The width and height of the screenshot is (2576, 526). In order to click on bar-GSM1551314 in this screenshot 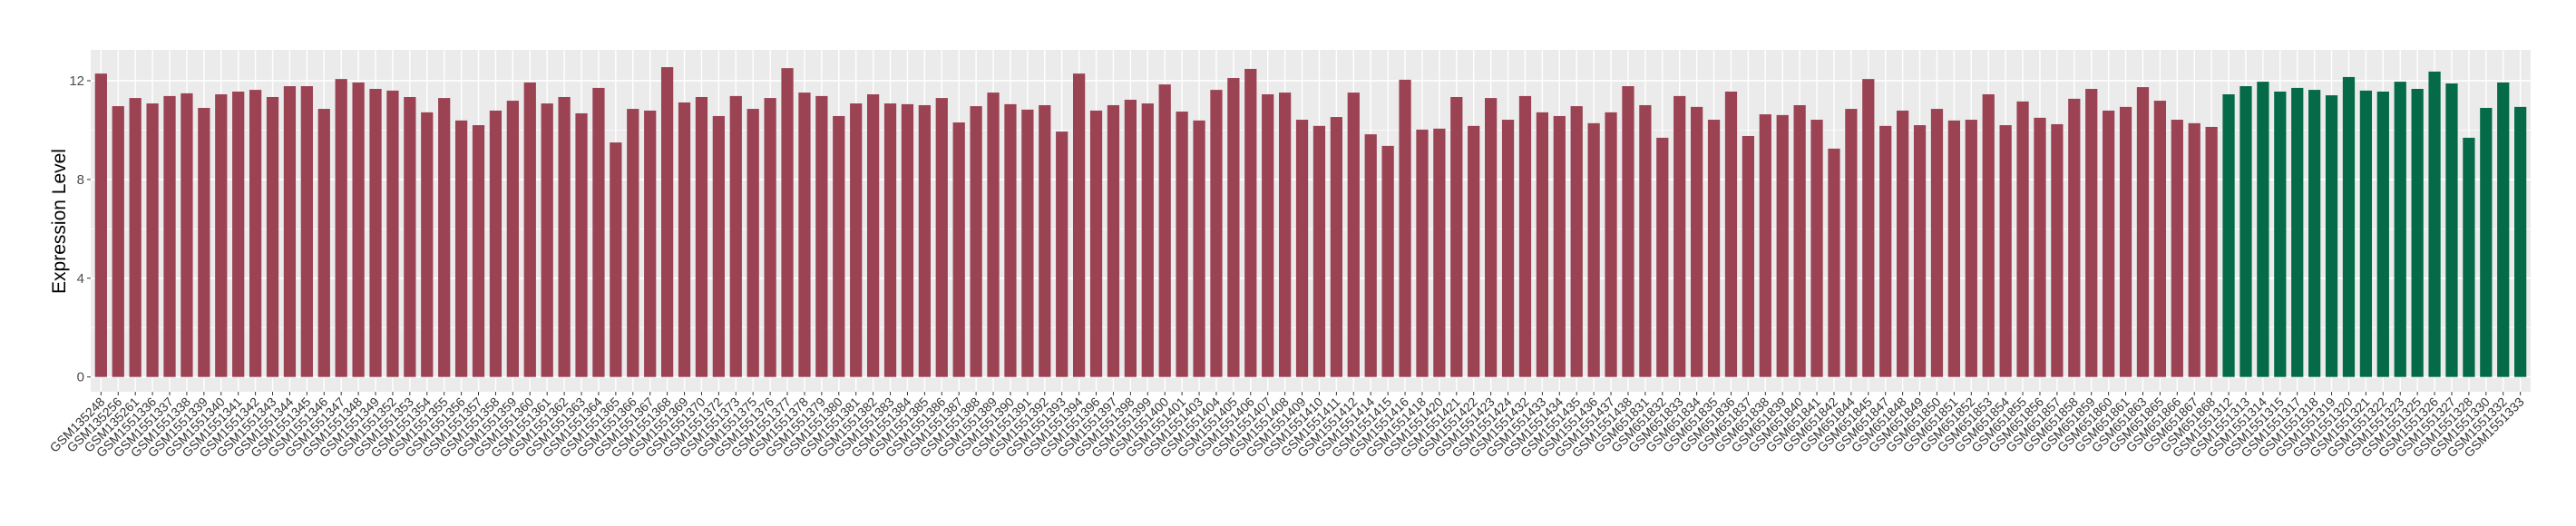, I will do `click(2263, 230)`.